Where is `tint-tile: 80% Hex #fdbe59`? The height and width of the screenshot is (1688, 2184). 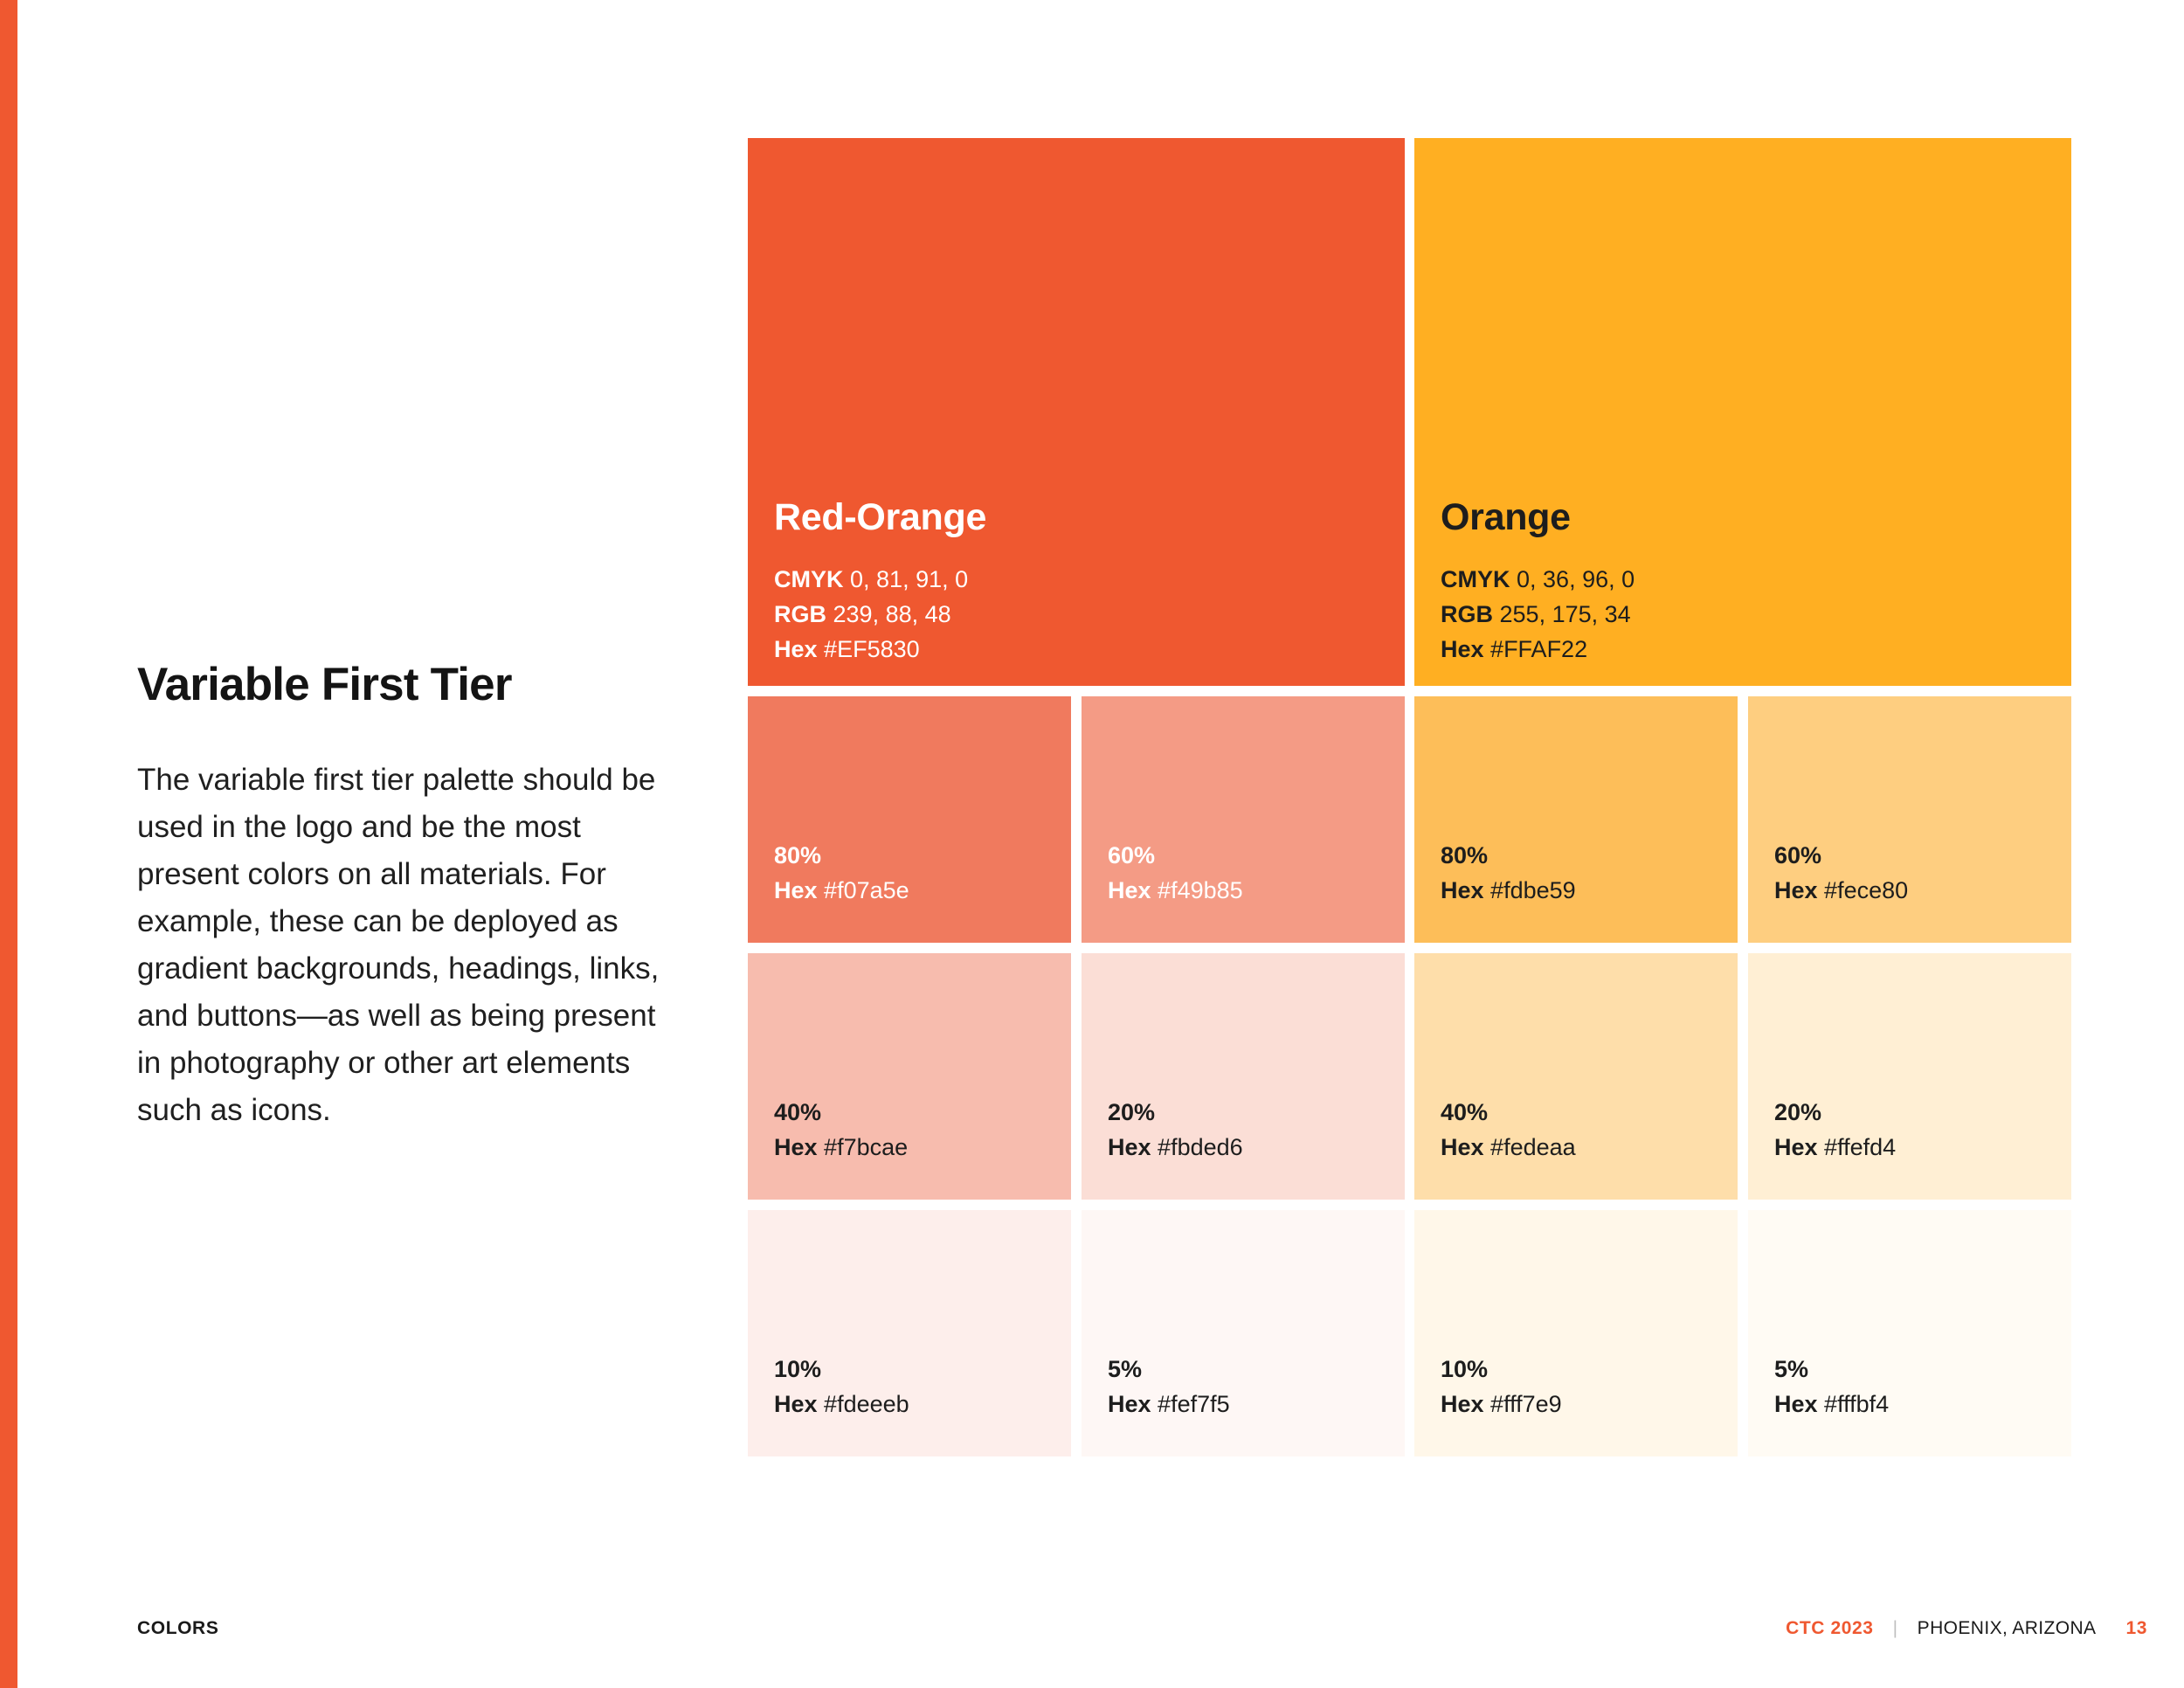
tint-tile: 80% Hex #fdbe59 is located at coordinates (1576, 819).